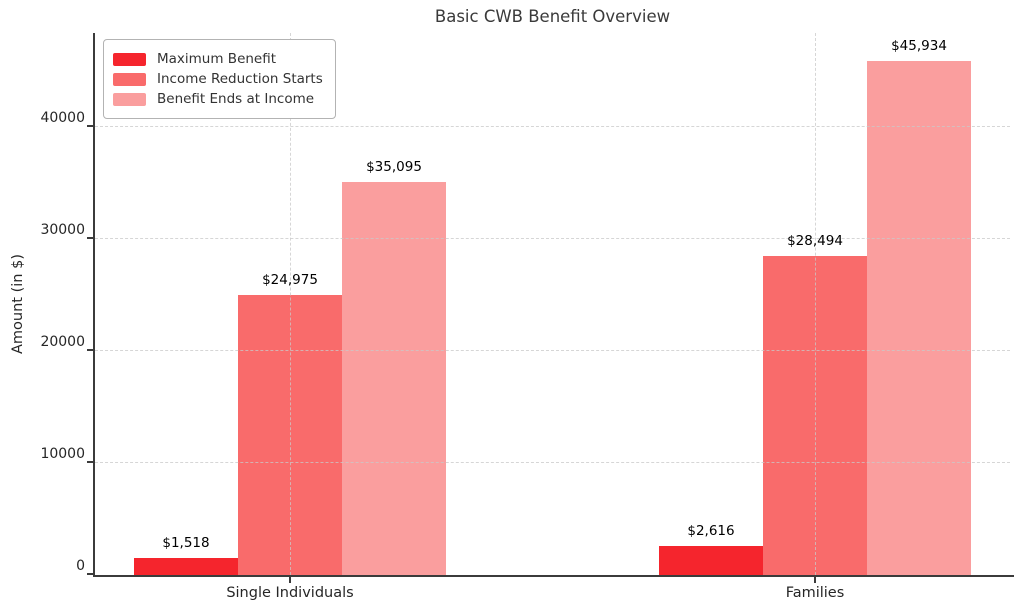 The height and width of the screenshot is (610, 1024). I want to click on legend-label: Income Reduction Starts, so click(240, 79).